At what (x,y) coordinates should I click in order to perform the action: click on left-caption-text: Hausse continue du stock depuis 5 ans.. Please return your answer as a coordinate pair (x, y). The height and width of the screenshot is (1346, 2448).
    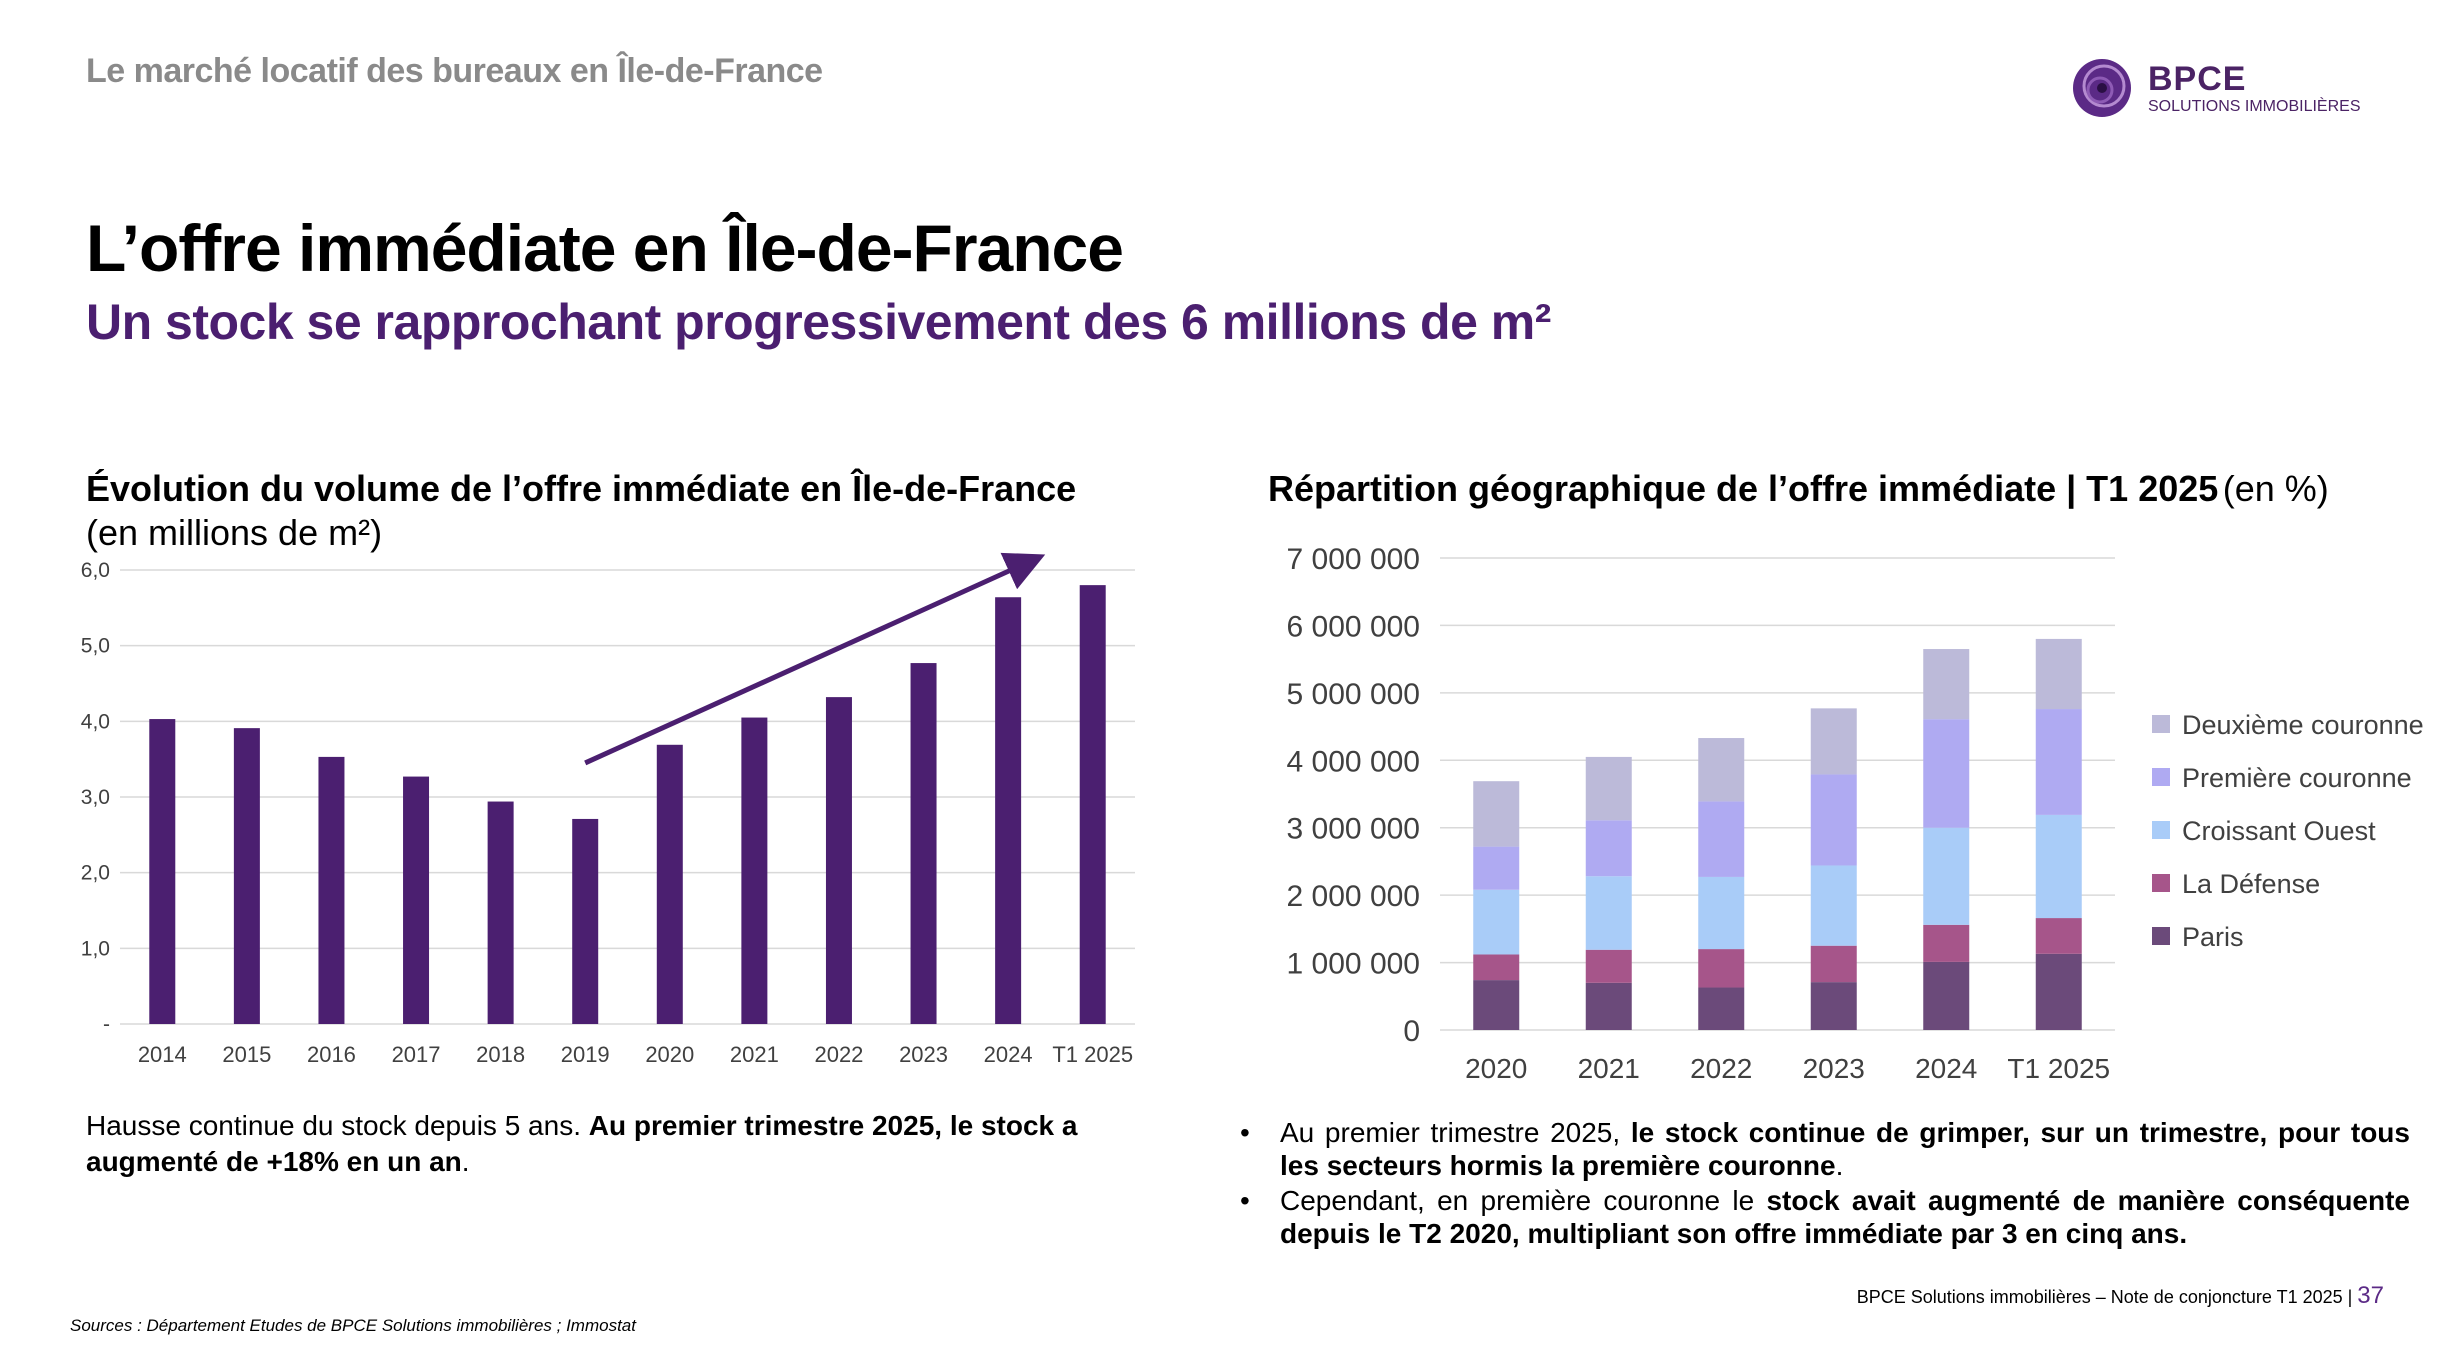
    Looking at the image, I should click on (337, 1125).